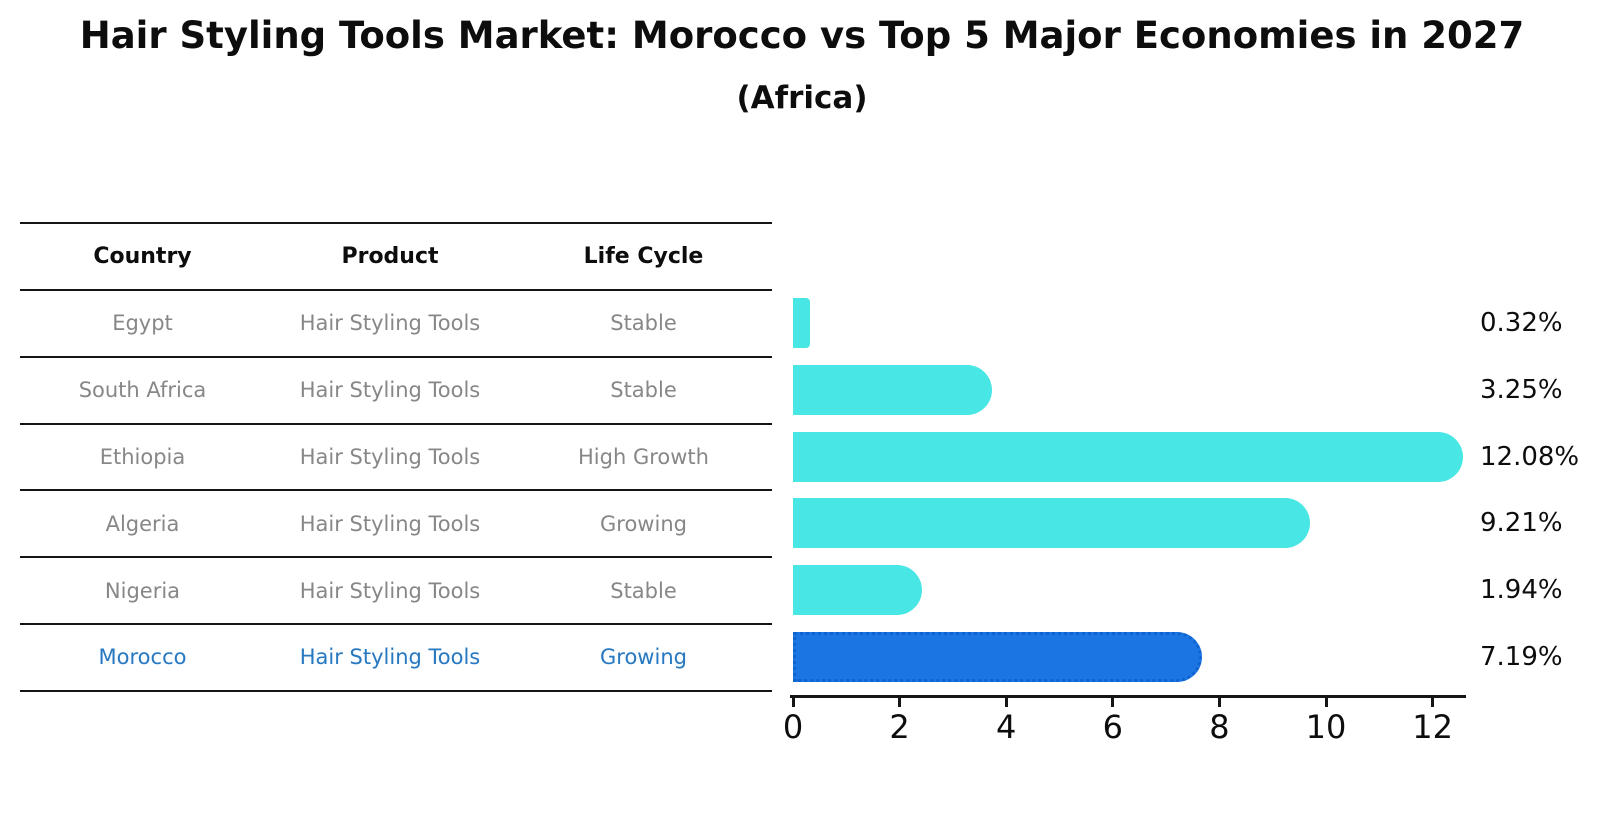  What do you see at coordinates (1432, 727) in the screenshot?
I see `x-axis-tick-label: 12` at bounding box center [1432, 727].